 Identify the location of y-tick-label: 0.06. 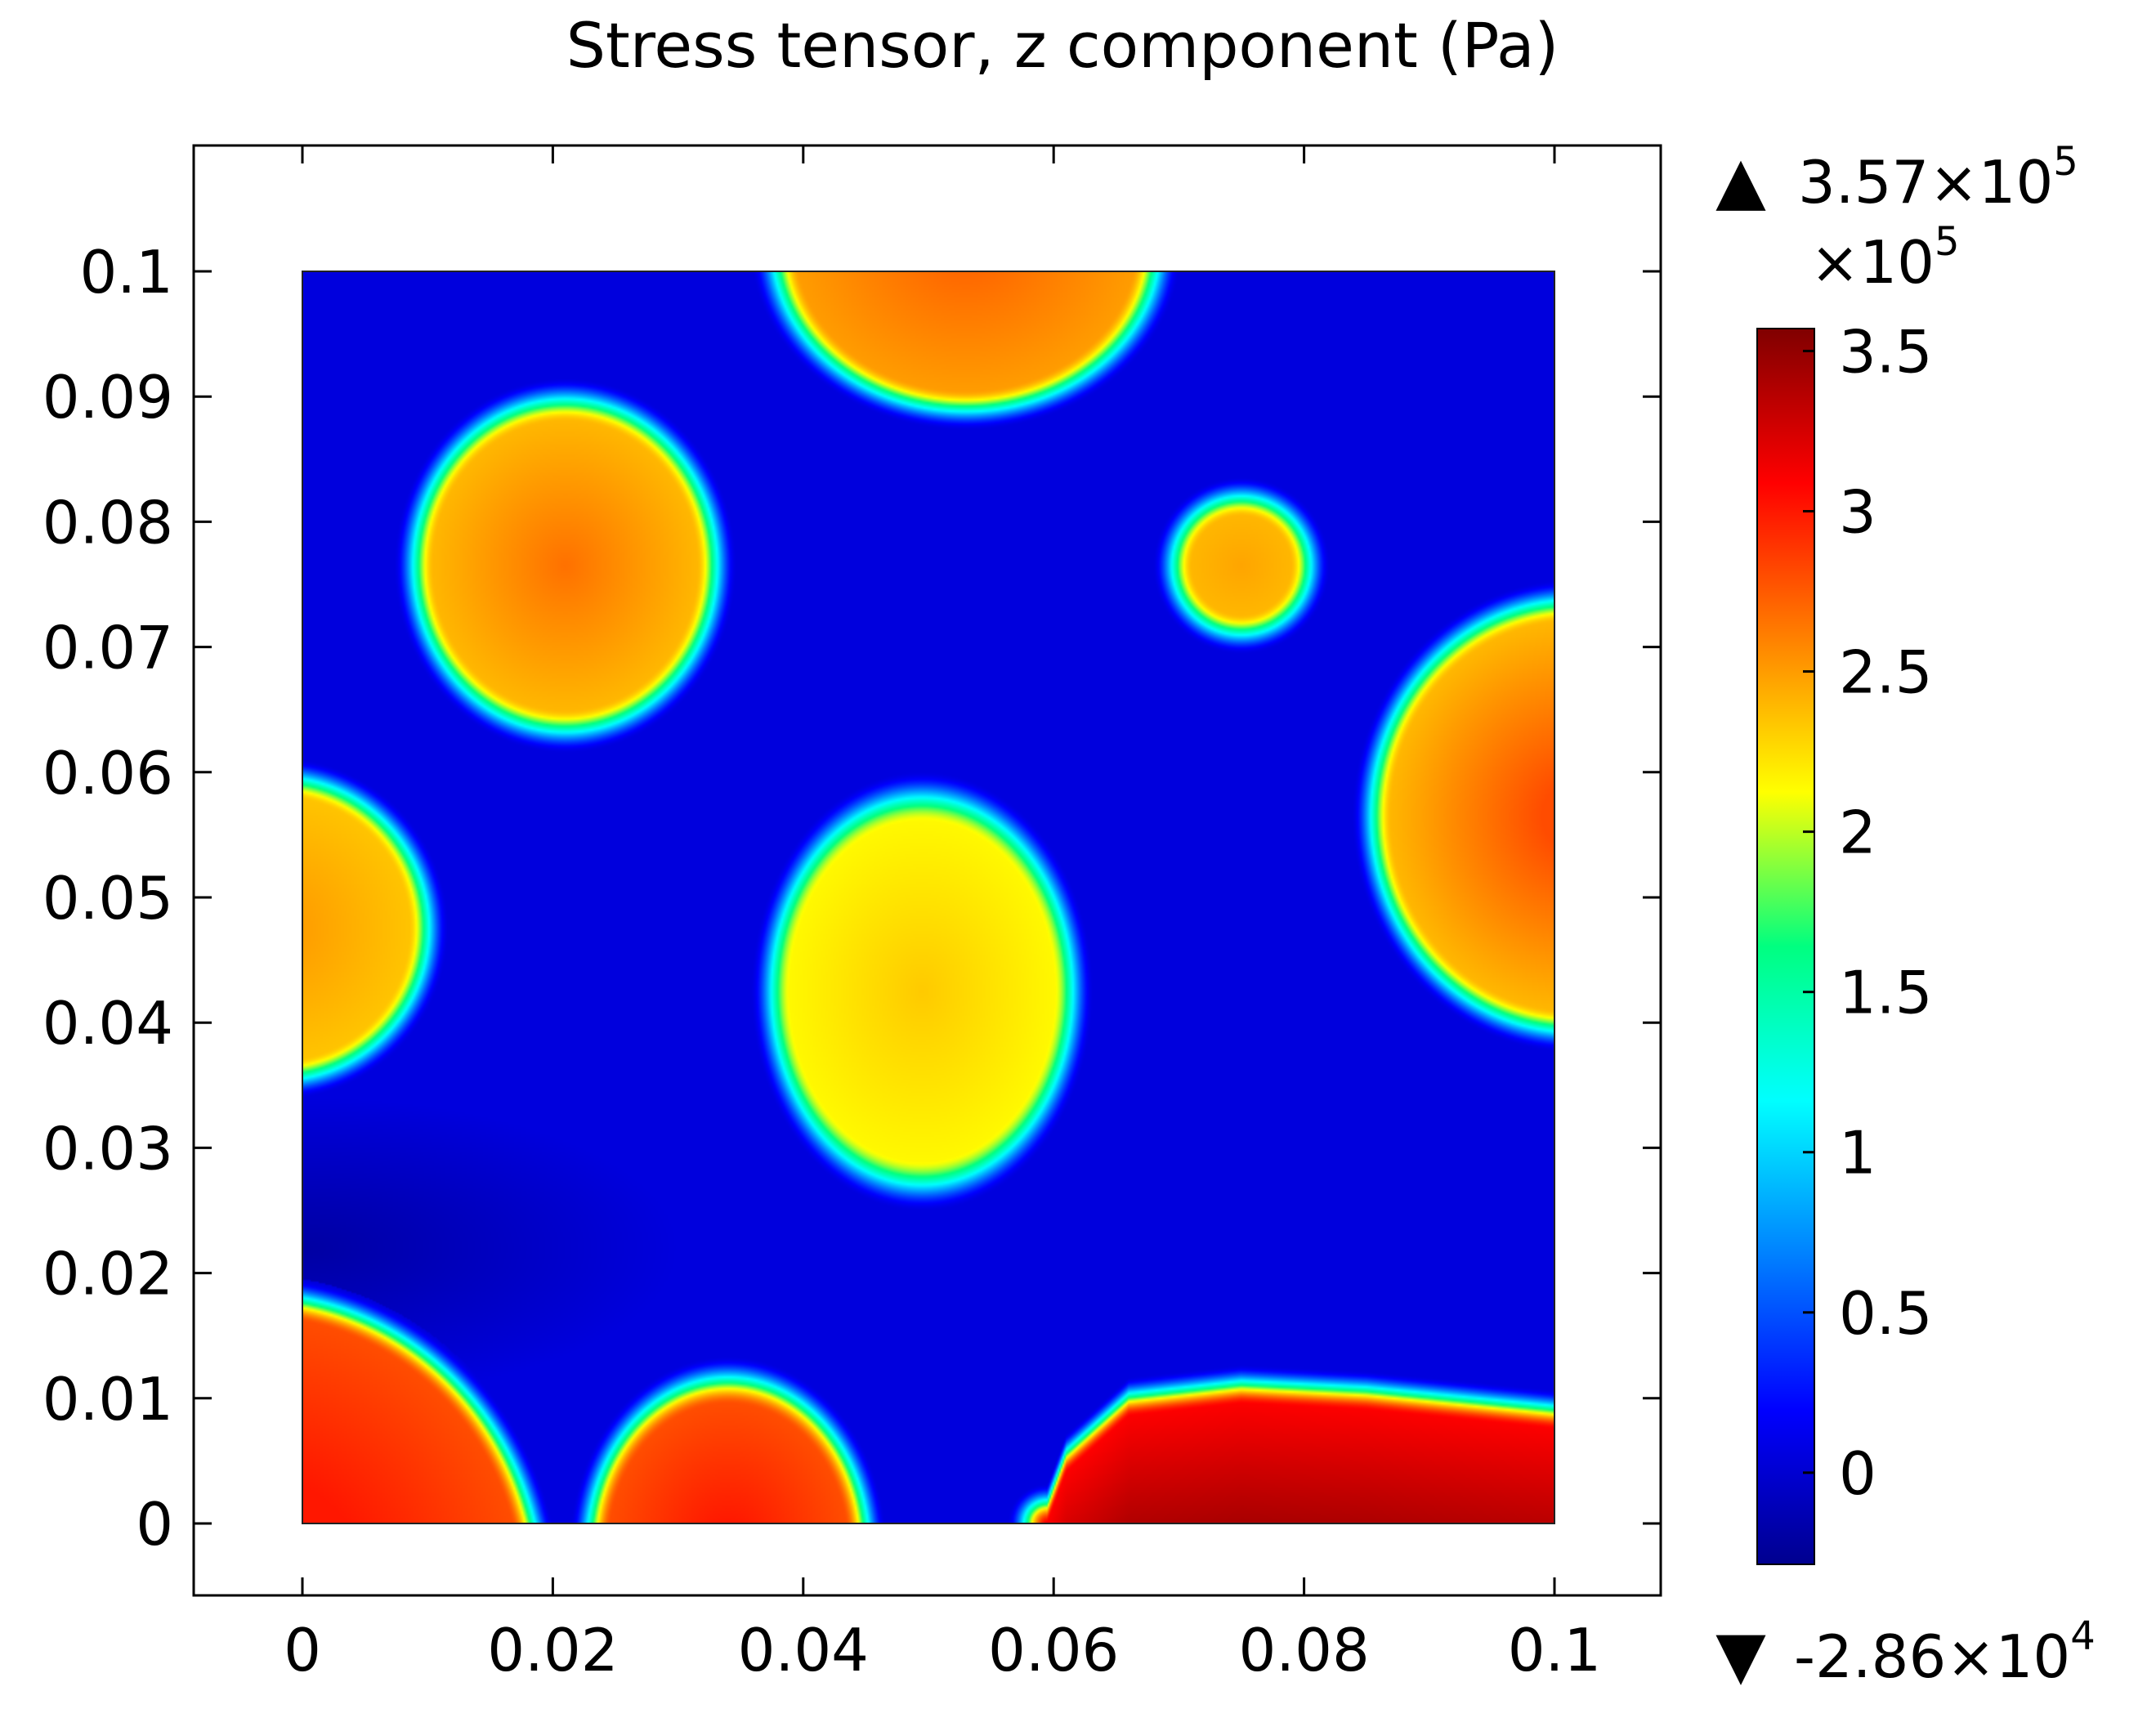
(108, 773).